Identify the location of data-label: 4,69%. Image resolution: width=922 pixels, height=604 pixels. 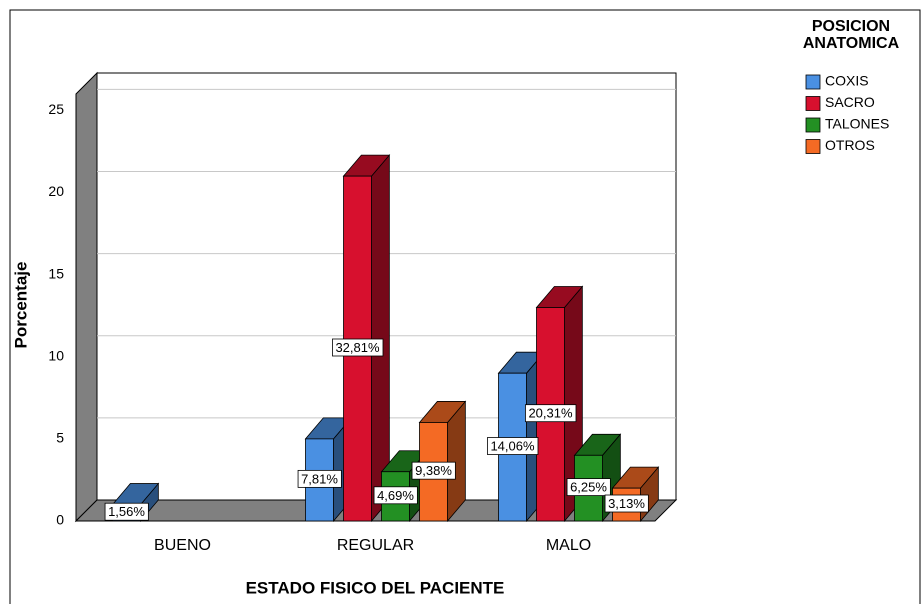
(395, 495).